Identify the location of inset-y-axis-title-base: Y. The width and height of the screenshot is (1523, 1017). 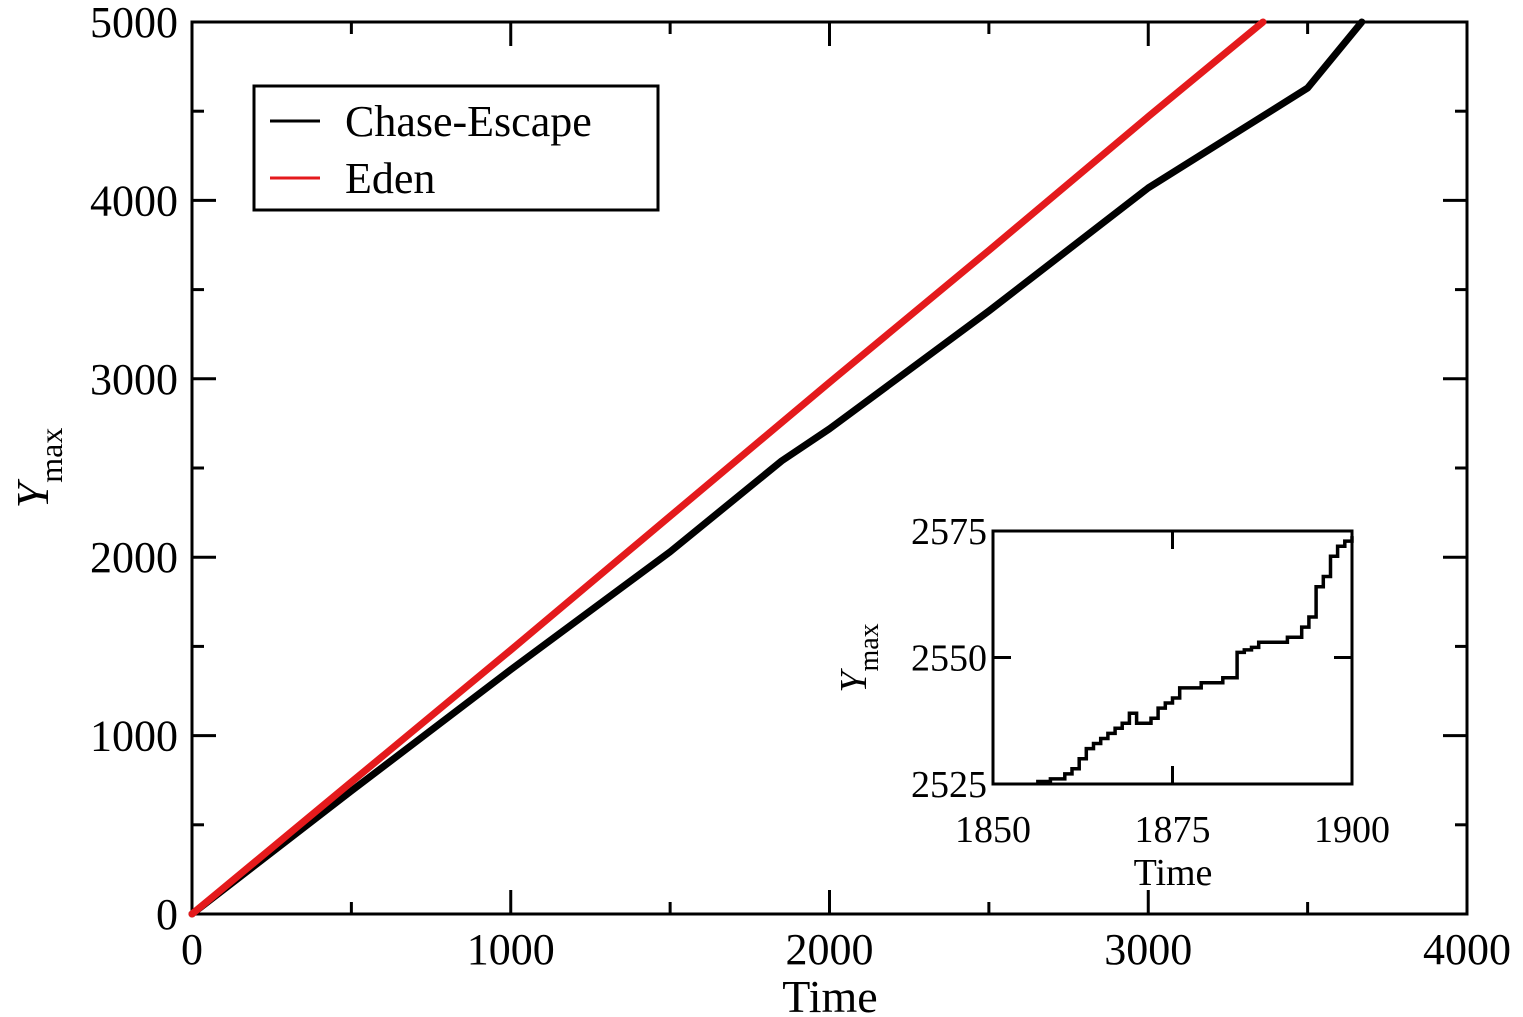
(854, 680).